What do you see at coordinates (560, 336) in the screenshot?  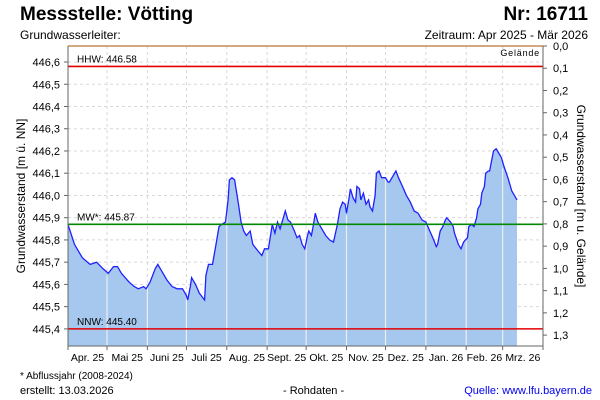 I see `y-tick-label-right: 1,3` at bounding box center [560, 336].